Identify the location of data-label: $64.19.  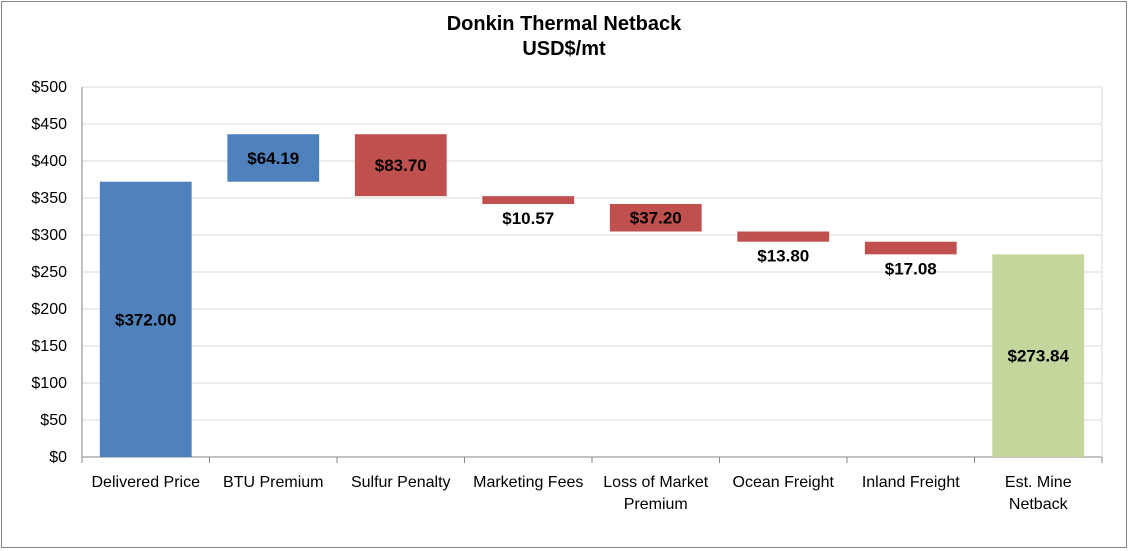
(273, 158).